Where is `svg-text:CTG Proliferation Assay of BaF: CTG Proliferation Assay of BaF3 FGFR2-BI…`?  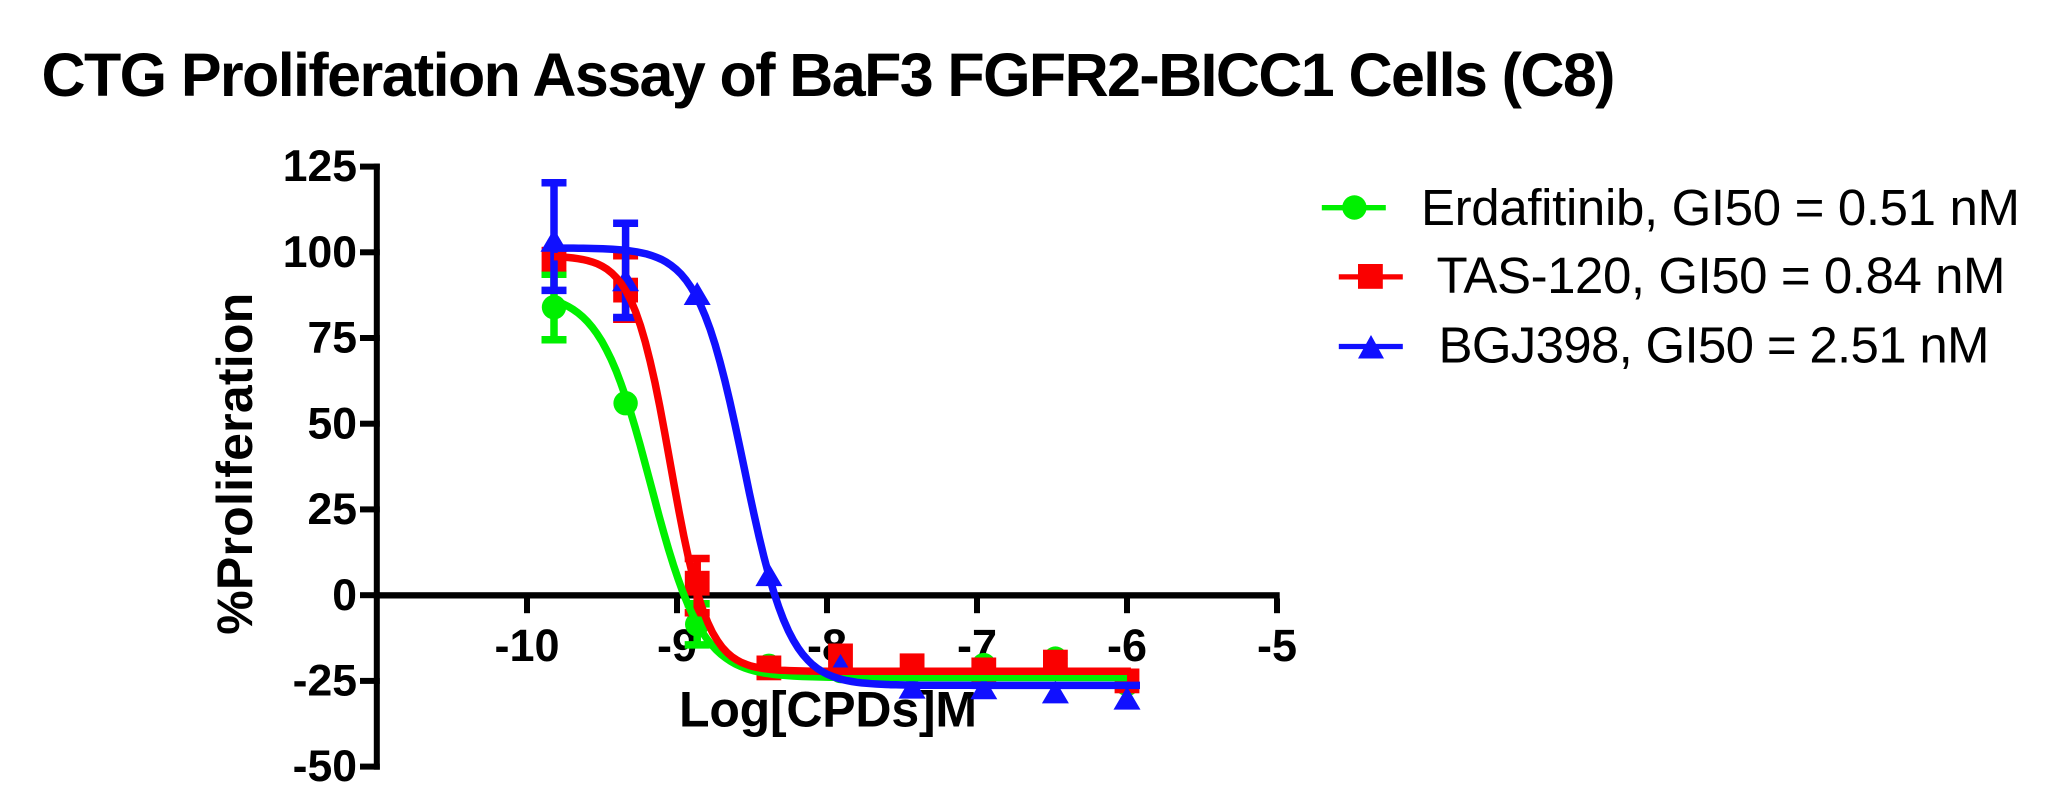
svg-text:CTG Proliferation Assay of BaF: CTG Proliferation Assay of BaF3 FGFR2-BI… is located at coordinates (829, 75).